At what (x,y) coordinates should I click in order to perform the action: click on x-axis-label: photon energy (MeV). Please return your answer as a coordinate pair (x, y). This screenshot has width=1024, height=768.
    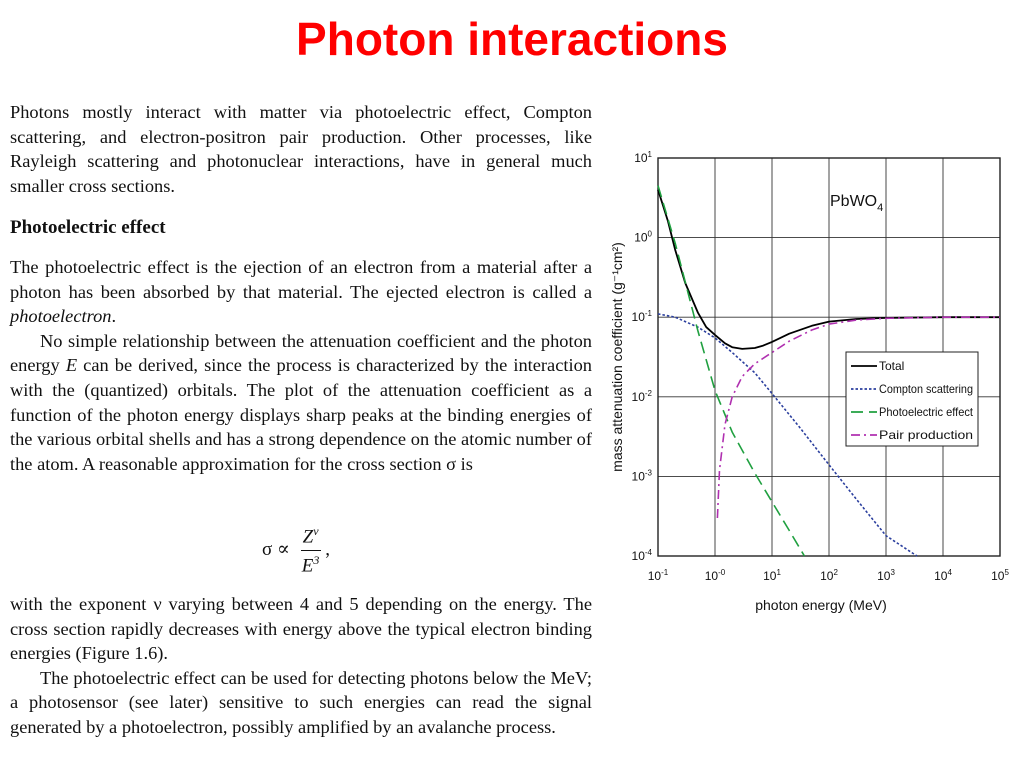
    Looking at the image, I should click on (821, 605).